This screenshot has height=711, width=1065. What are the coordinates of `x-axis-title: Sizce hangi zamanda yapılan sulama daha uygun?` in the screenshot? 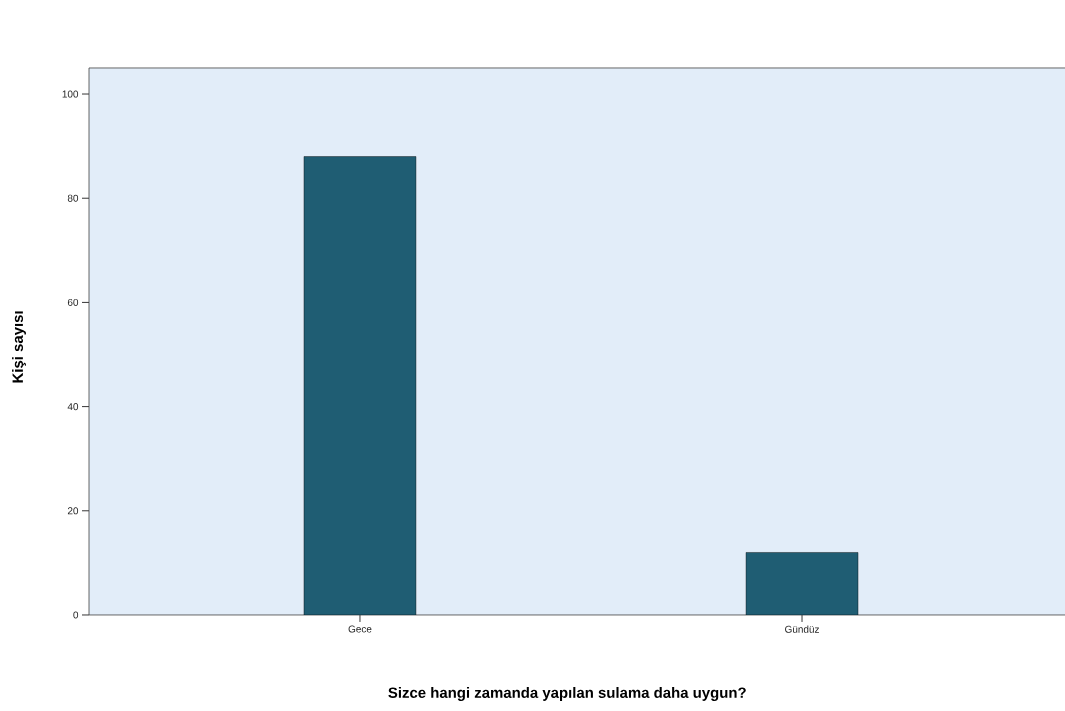 It's located at (567, 693).